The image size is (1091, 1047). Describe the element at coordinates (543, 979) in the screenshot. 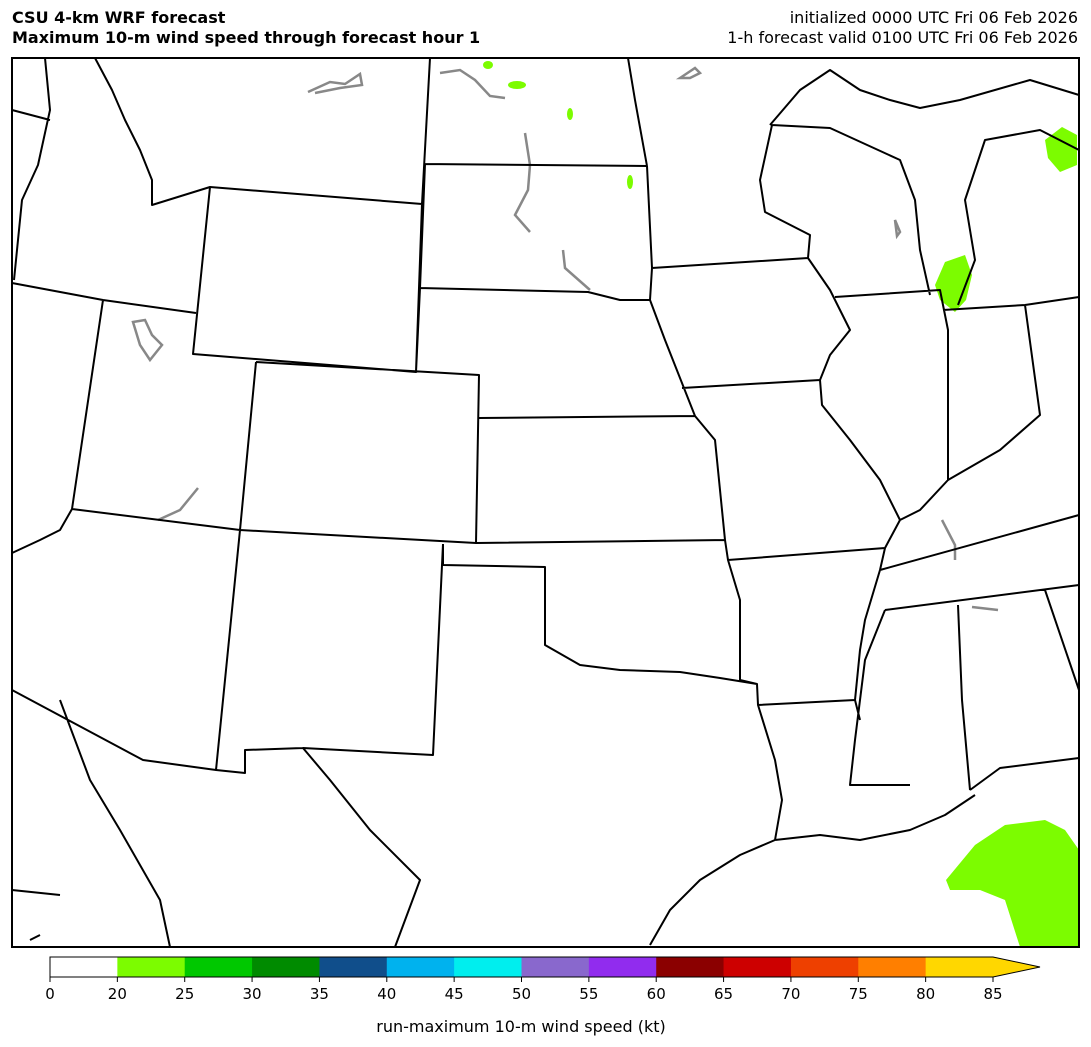

I see `colorbar: 0 20 25 30 35 40 45 50 55 60 65 70 75 80 85` at that location.